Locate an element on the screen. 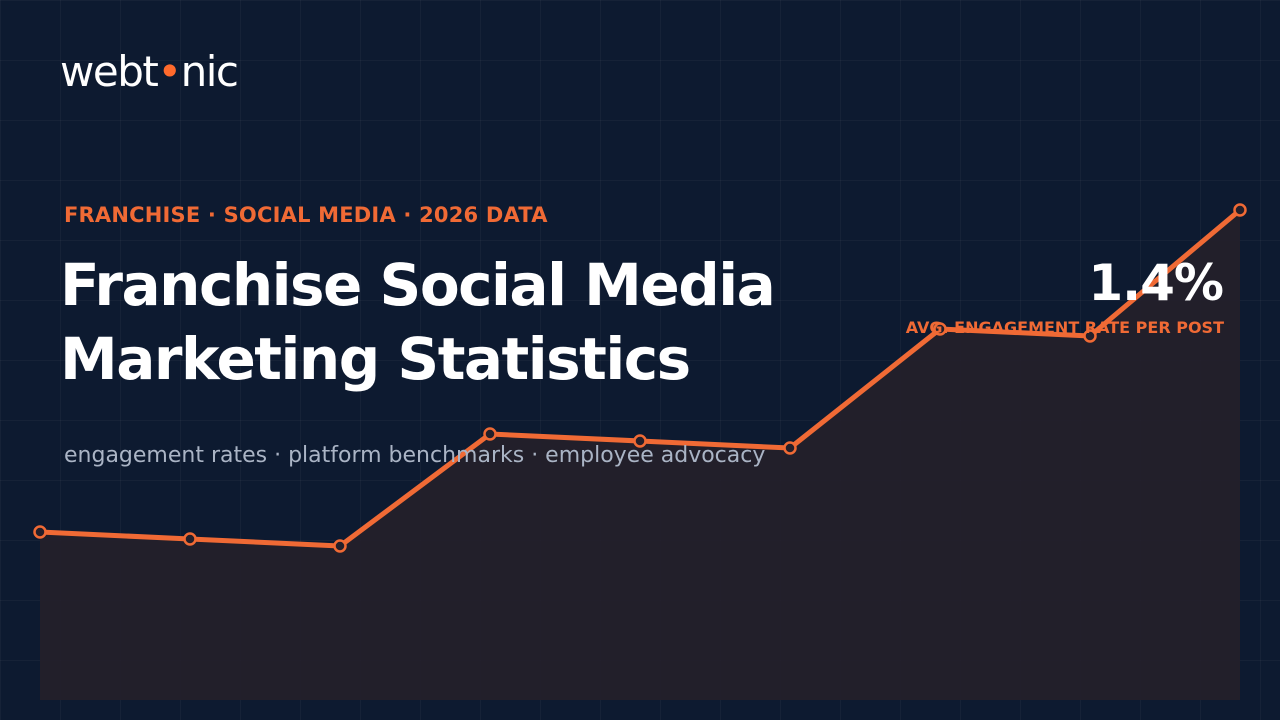 Image resolution: width=1280 pixels, height=720 pixels. stat-value: 1.4% is located at coordinates (1156, 283).